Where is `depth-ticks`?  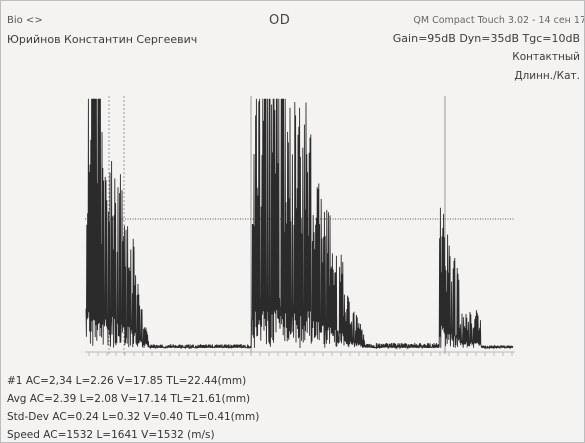 depth-ticks is located at coordinates (300, 354).